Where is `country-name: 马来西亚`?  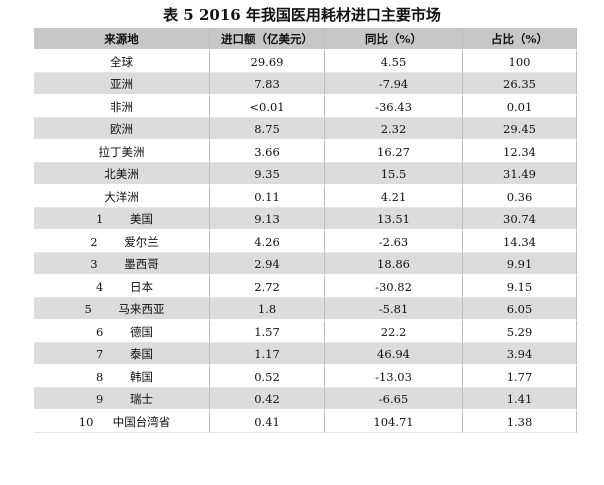 country-name: 马来西亚 is located at coordinates (141, 308).